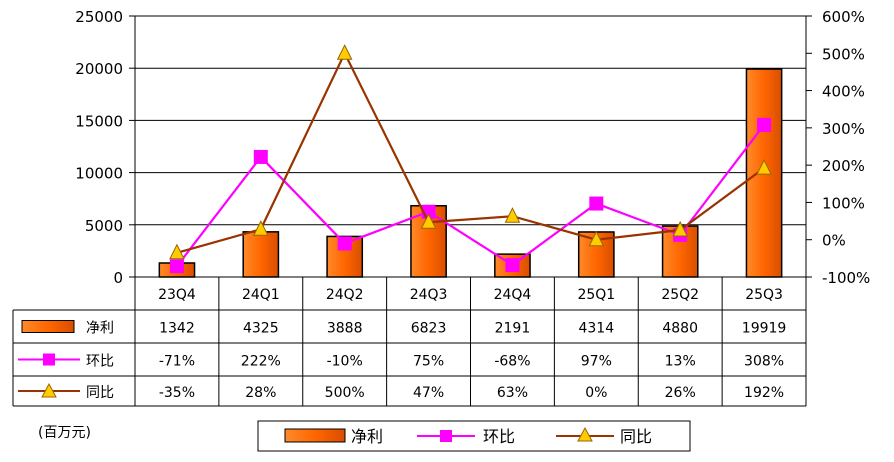 The image size is (894, 462). I want to click on table-cell: 19919, so click(764, 329).